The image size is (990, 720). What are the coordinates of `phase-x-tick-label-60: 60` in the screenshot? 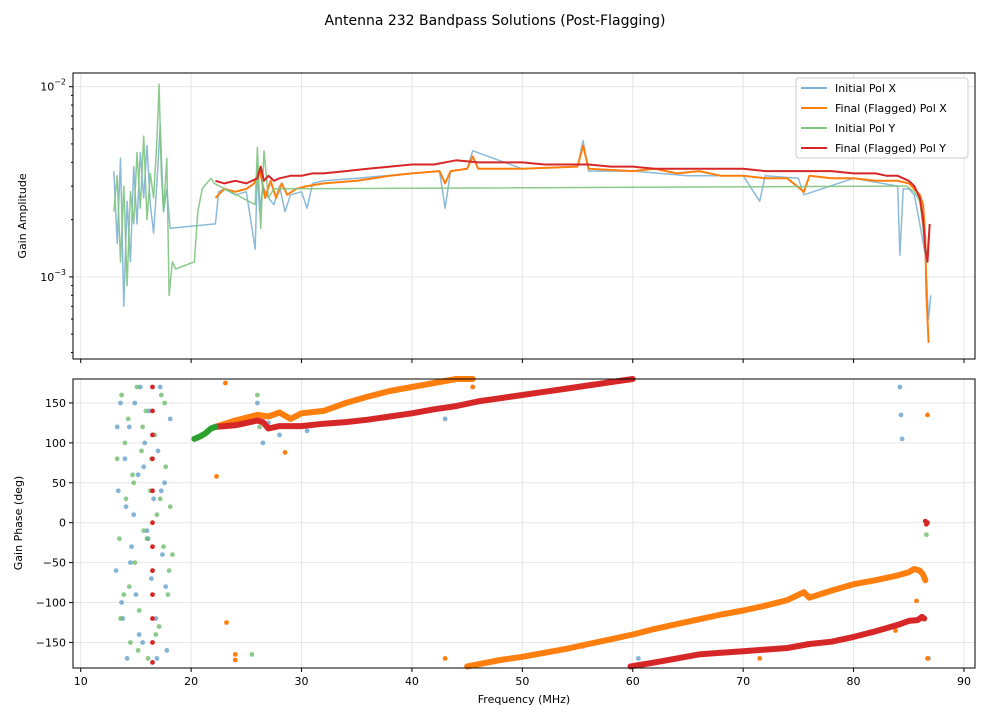 It's located at (633, 681).